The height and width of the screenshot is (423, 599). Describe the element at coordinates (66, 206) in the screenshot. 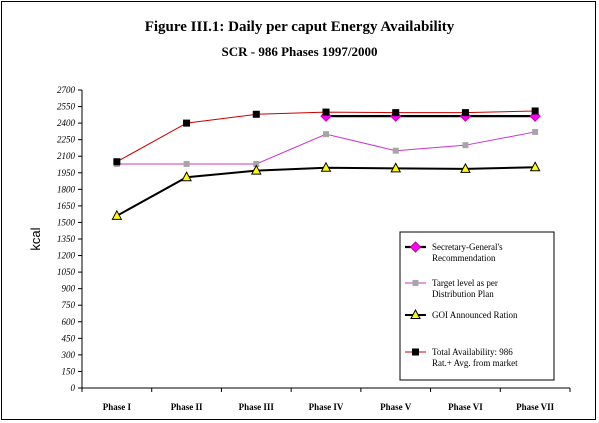

I see `y-tick-label: 1650` at that location.